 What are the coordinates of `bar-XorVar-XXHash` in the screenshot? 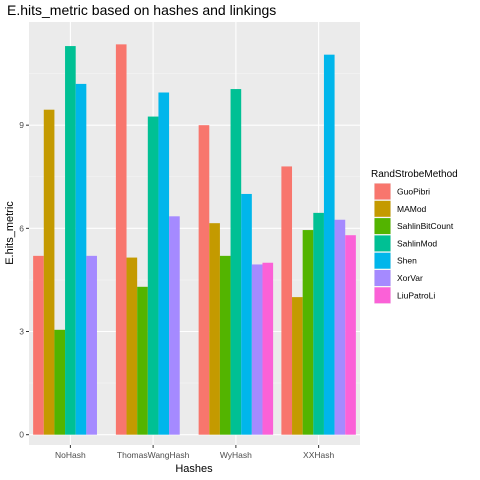 It's located at (340, 327).